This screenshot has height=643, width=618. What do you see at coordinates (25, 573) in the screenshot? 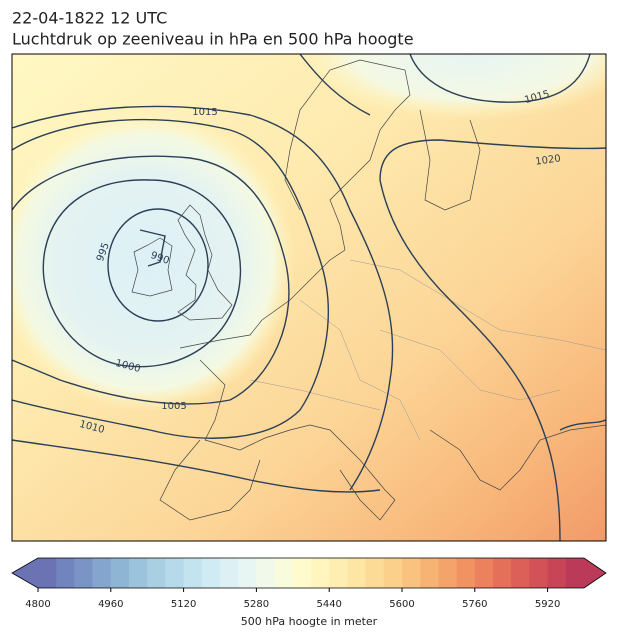
I see `colorbar-extend-low` at bounding box center [25, 573].